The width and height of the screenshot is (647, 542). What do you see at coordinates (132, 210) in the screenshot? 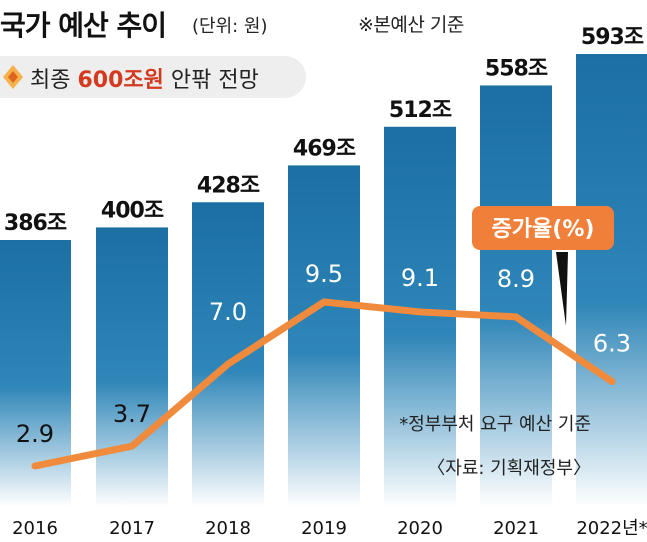
I see `bar-value-label: 400조` at bounding box center [132, 210].